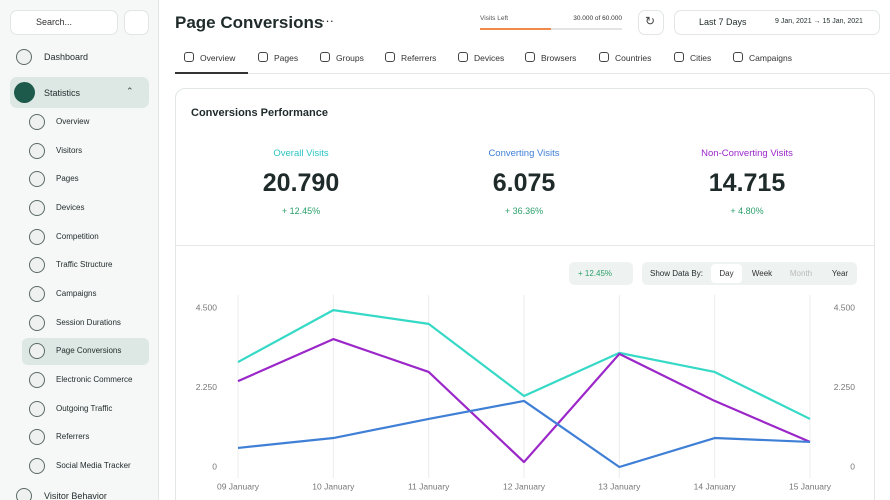 The width and height of the screenshot is (890, 500). I want to click on refresh-icon: ↻, so click(650, 21).